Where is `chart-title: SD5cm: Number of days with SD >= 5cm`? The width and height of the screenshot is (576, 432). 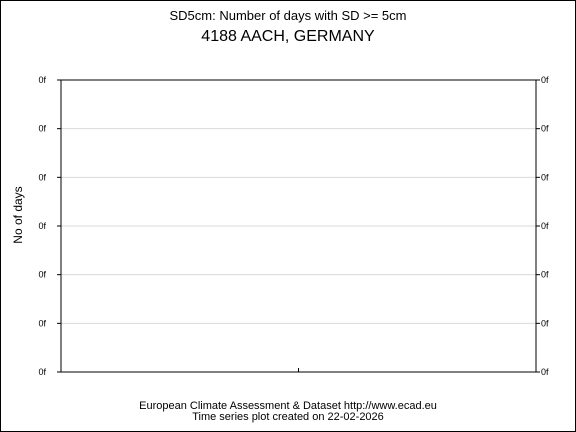 chart-title: SD5cm: Number of days with SD >= 5cm is located at coordinates (288, 15).